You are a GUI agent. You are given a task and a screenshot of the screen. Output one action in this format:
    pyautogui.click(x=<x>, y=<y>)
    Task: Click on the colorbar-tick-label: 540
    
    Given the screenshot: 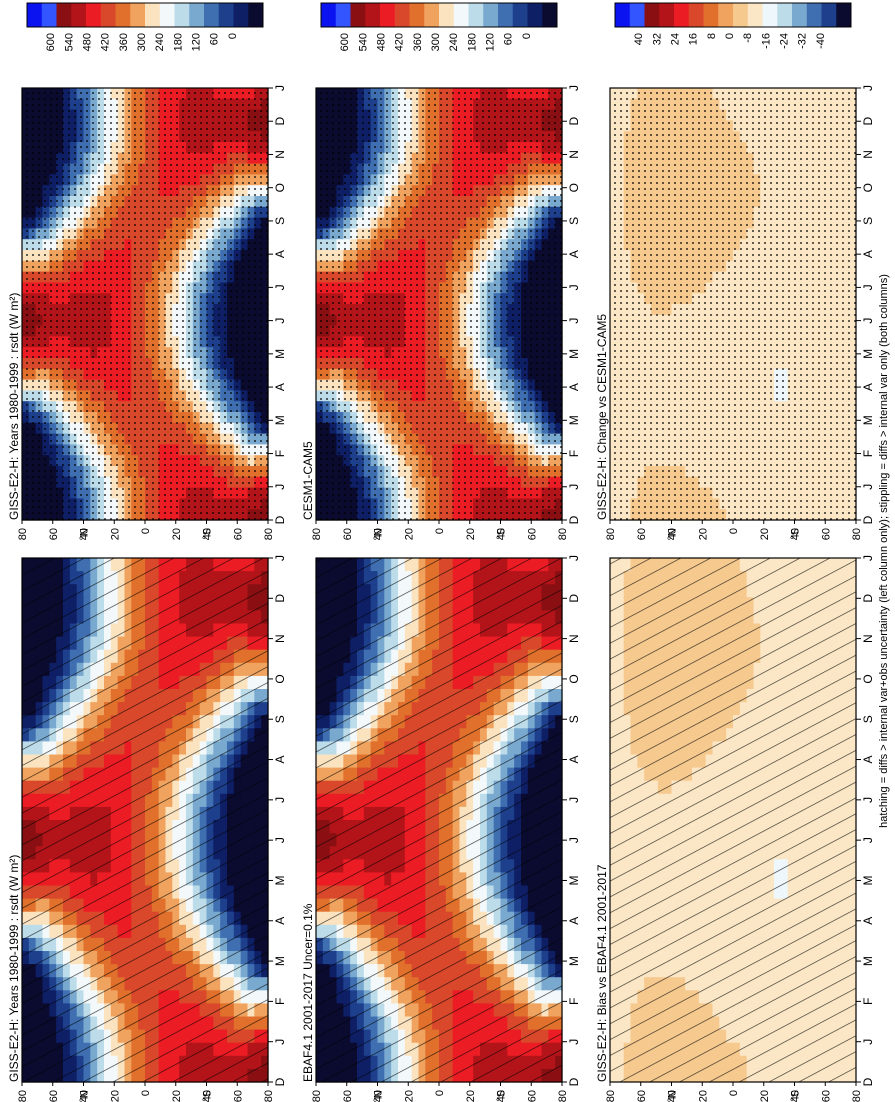 What is the action you would take?
    pyautogui.click(x=69, y=42)
    